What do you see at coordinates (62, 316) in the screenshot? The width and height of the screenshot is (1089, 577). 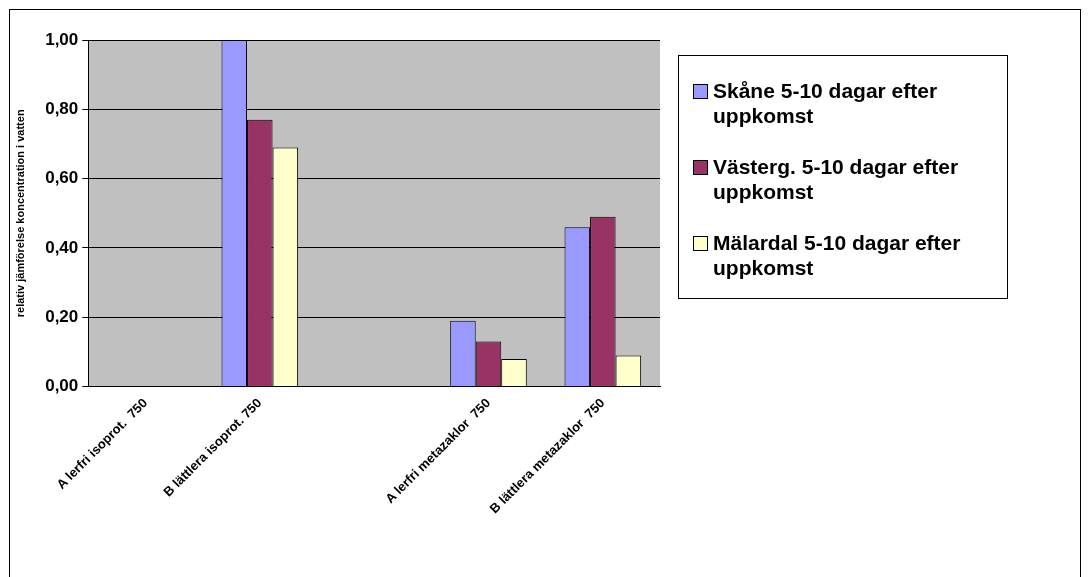 I see `y-tick-label: 0,20` at bounding box center [62, 316].